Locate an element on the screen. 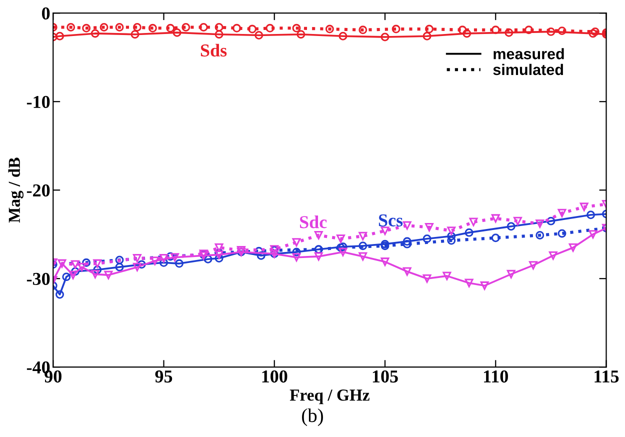 Image resolution: width=625 pixels, height=437 pixels. series-label: simulated is located at coordinates (528, 70).